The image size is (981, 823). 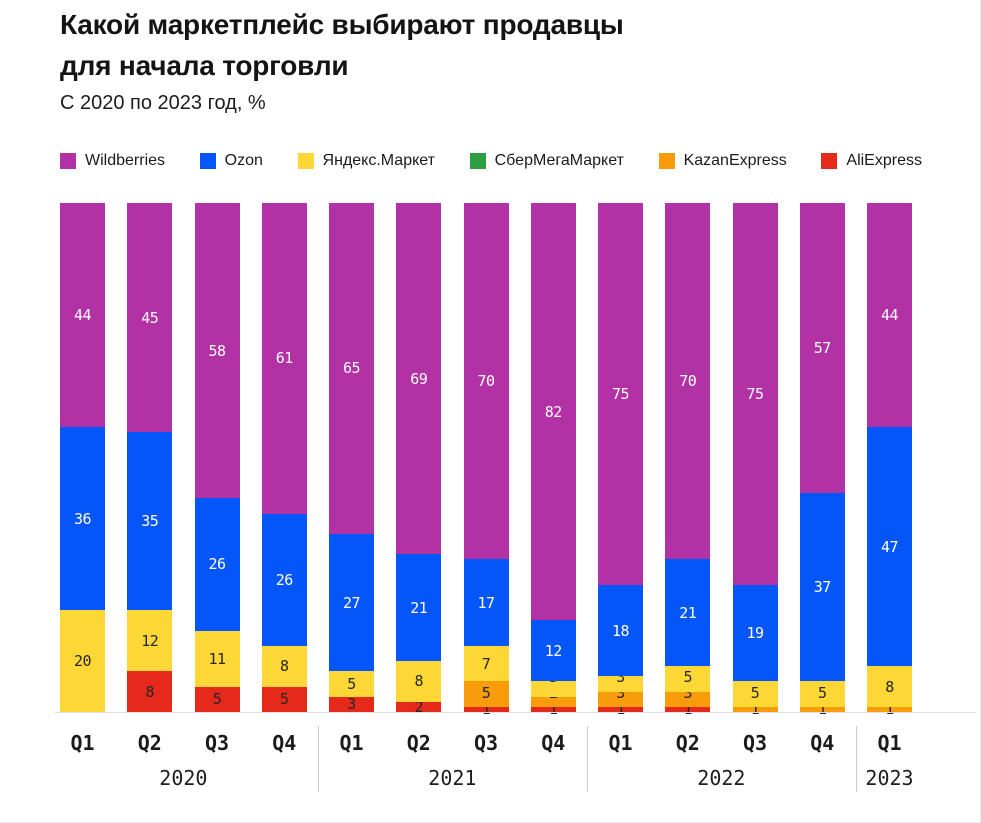 What do you see at coordinates (721, 778) in the screenshot?
I see `axis-year-label: 2022` at bounding box center [721, 778].